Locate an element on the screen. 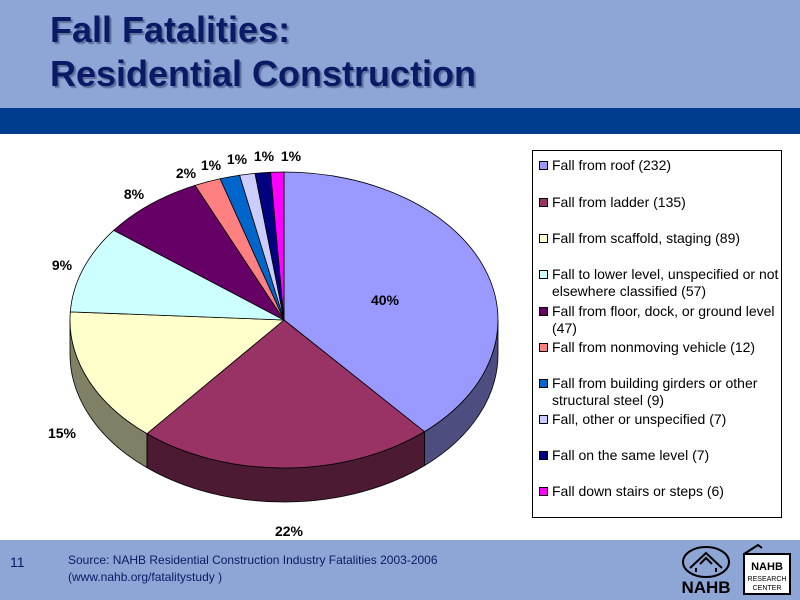 The height and width of the screenshot is (600, 800). slice-percent-label-8: 1% is located at coordinates (264, 156).